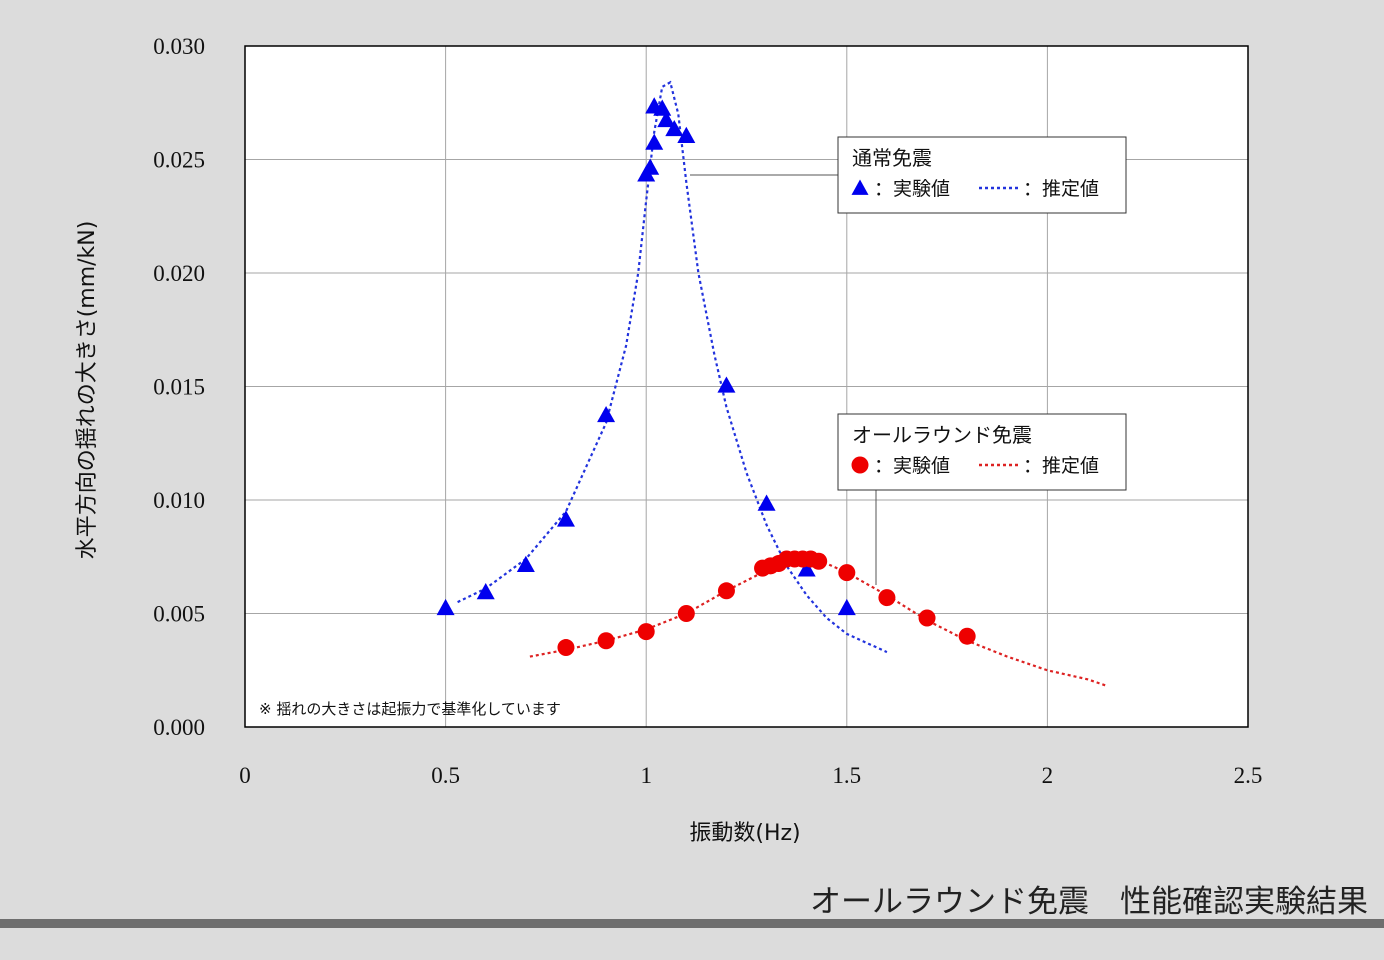 The width and height of the screenshot is (1384, 960). Describe the element at coordinates (87, 390) in the screenshot. I see `y-axis-label: 水平方向の揺れの大きさ(mm/kN)` at that location.